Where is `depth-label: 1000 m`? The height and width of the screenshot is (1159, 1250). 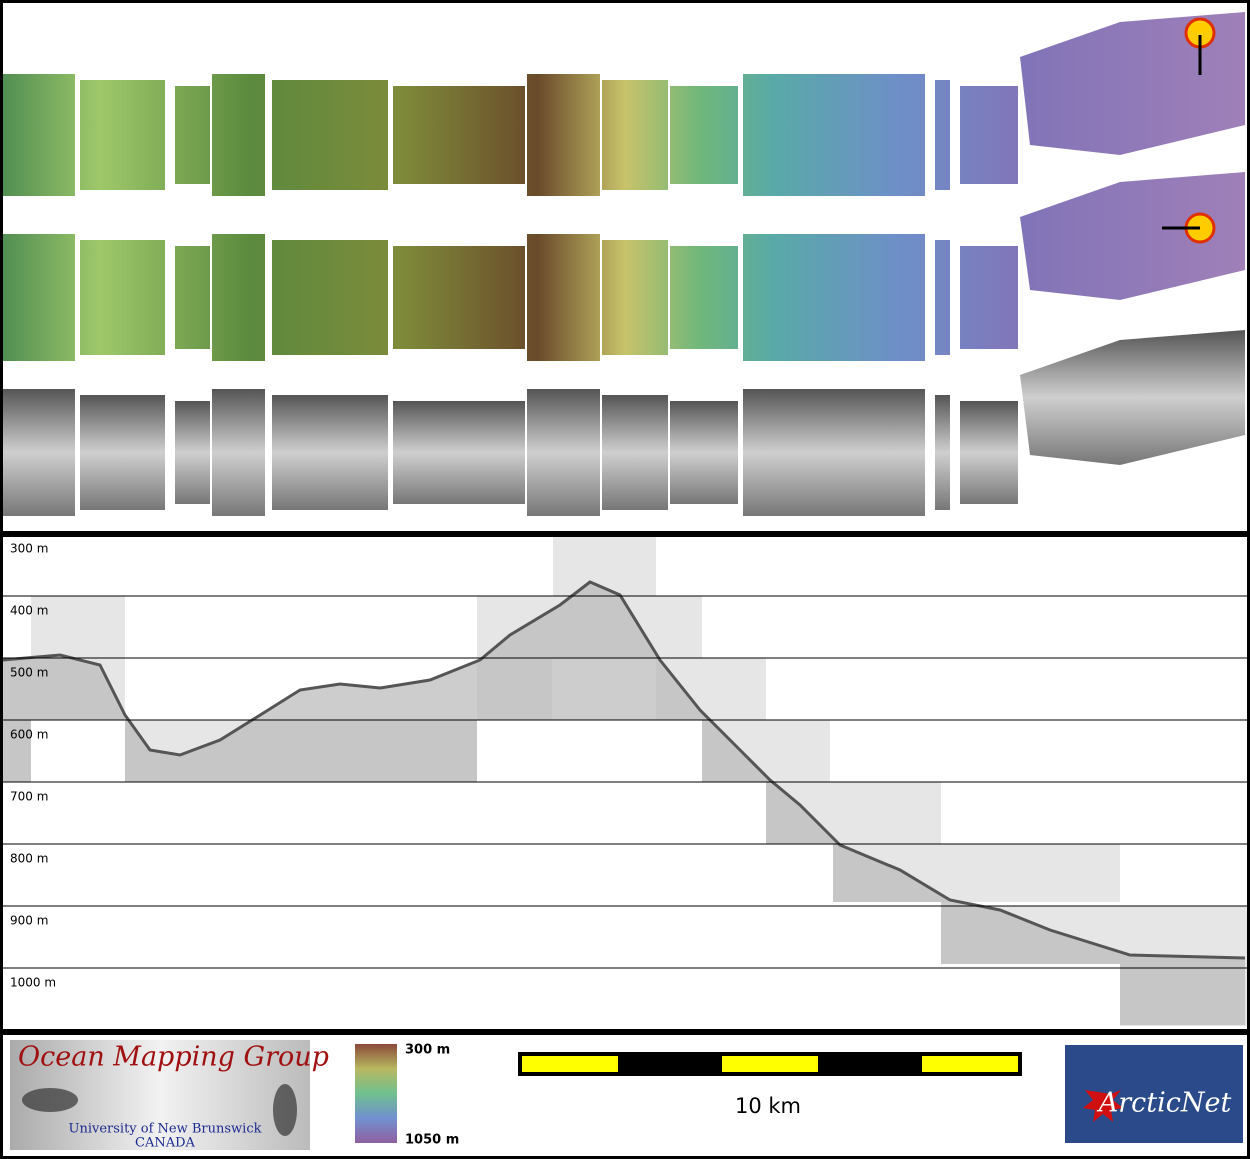 depth-label: 1000 m is located at coordinates (33, 983).